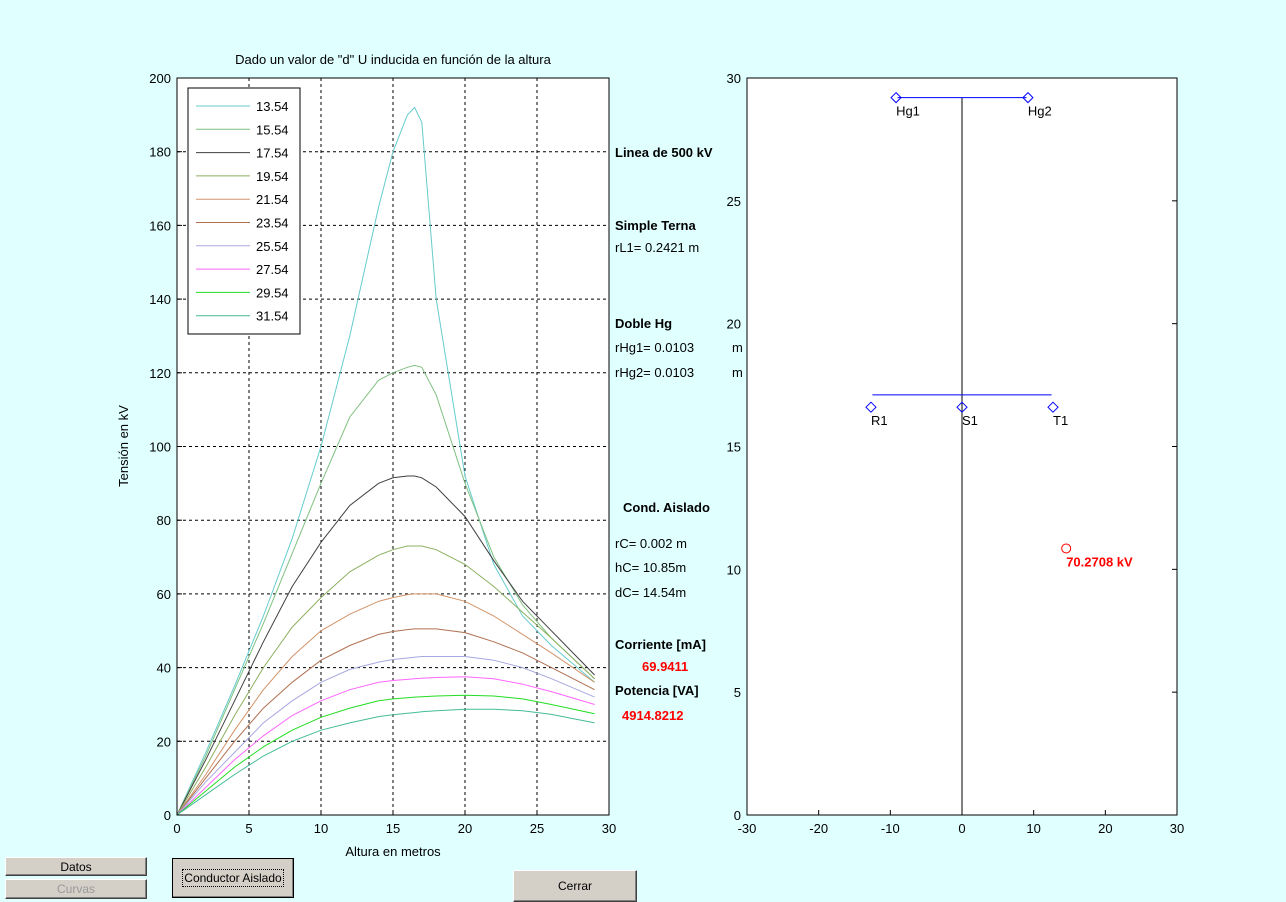 The height and width of the screenshot is (902, 1286). What do you see at coordinates (660, 644) in the screenshot?
I see `current-label: Corriente [mA]` at bounding box center [660, 644].